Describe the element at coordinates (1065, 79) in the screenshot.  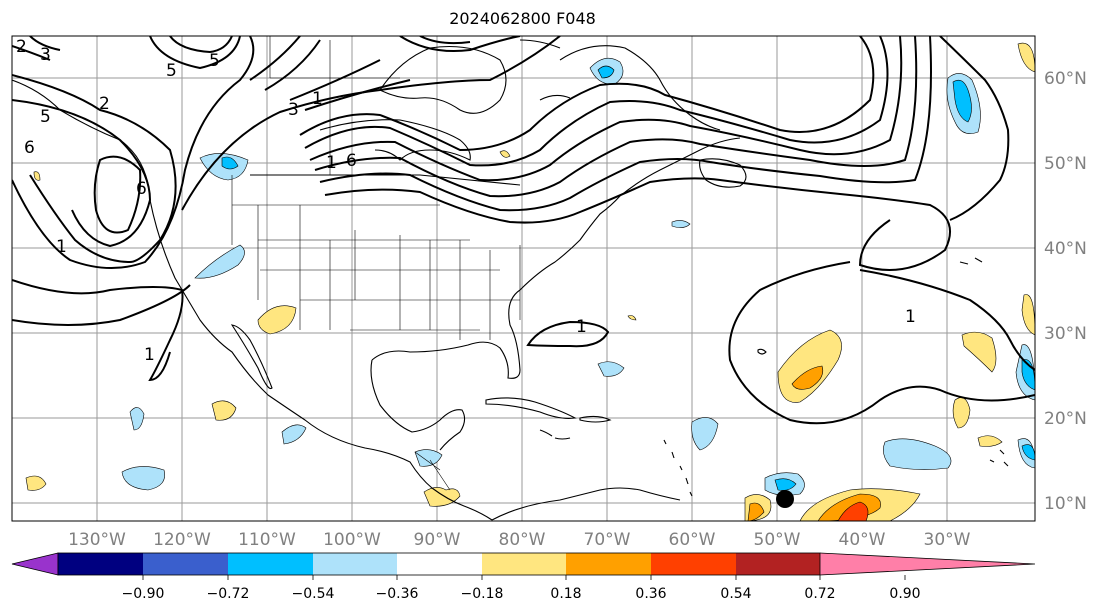
I see `lat-label: 60°N` at that location.